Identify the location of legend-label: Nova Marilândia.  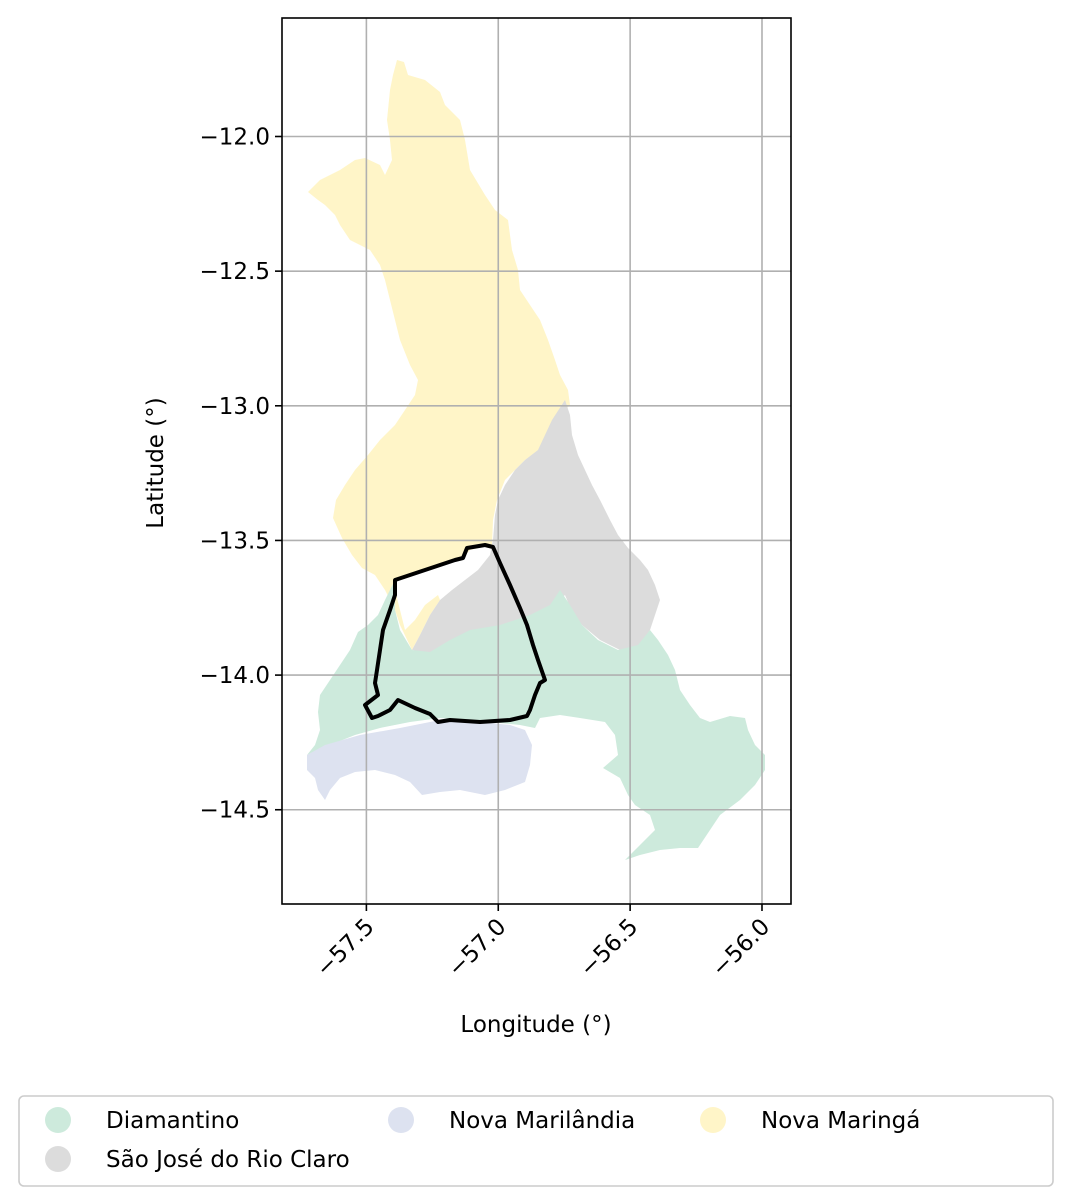
(542, 1121).